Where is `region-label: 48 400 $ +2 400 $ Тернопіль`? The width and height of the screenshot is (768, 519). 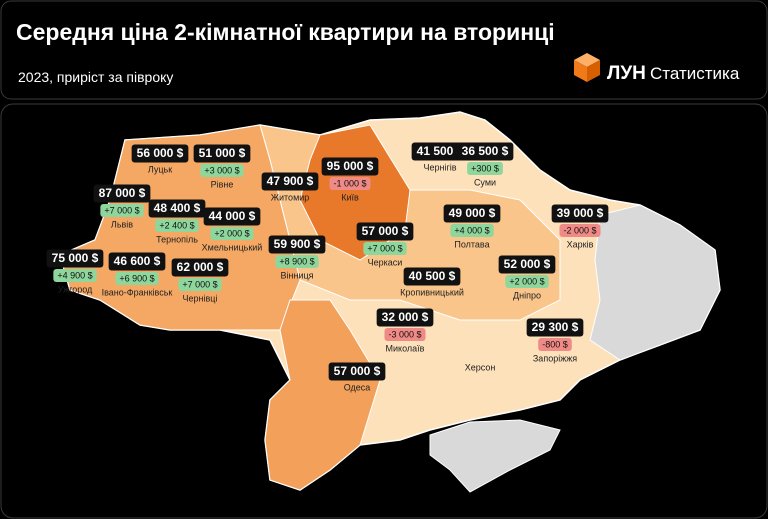 region-label: 48 400 $ +2 400 $ Тернопіль is located at coordinates (177, 221).